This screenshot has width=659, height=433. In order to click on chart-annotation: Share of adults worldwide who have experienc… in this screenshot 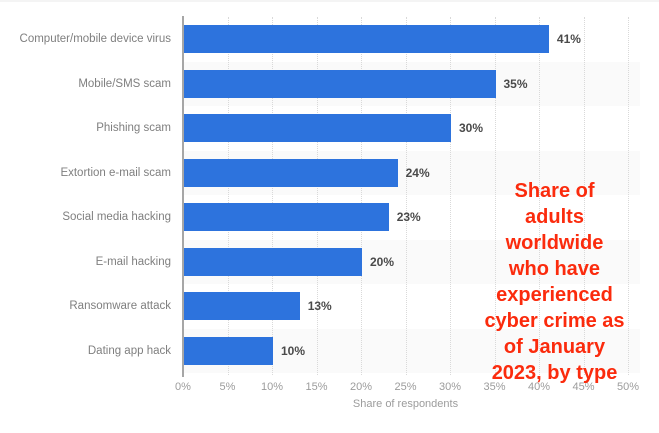, I will do `click(554, 282)`.